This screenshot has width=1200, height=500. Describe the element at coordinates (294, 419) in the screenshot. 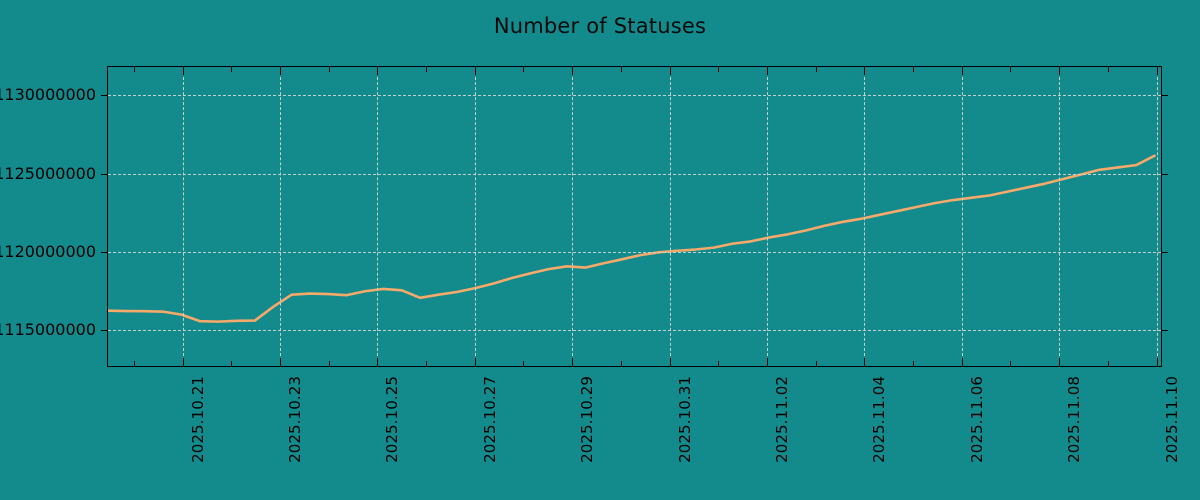

I see `x-axis-tick-label: 2025.10.23` at that location.